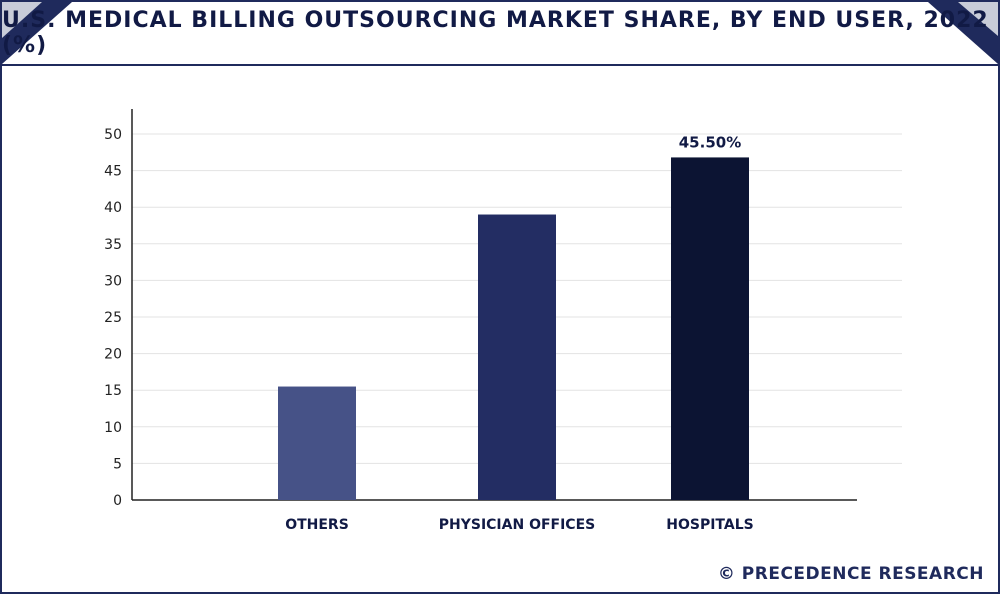 The image size is (1000, 594). I want to click on x-tick-label: HOSPITALS, so click(709, 525).